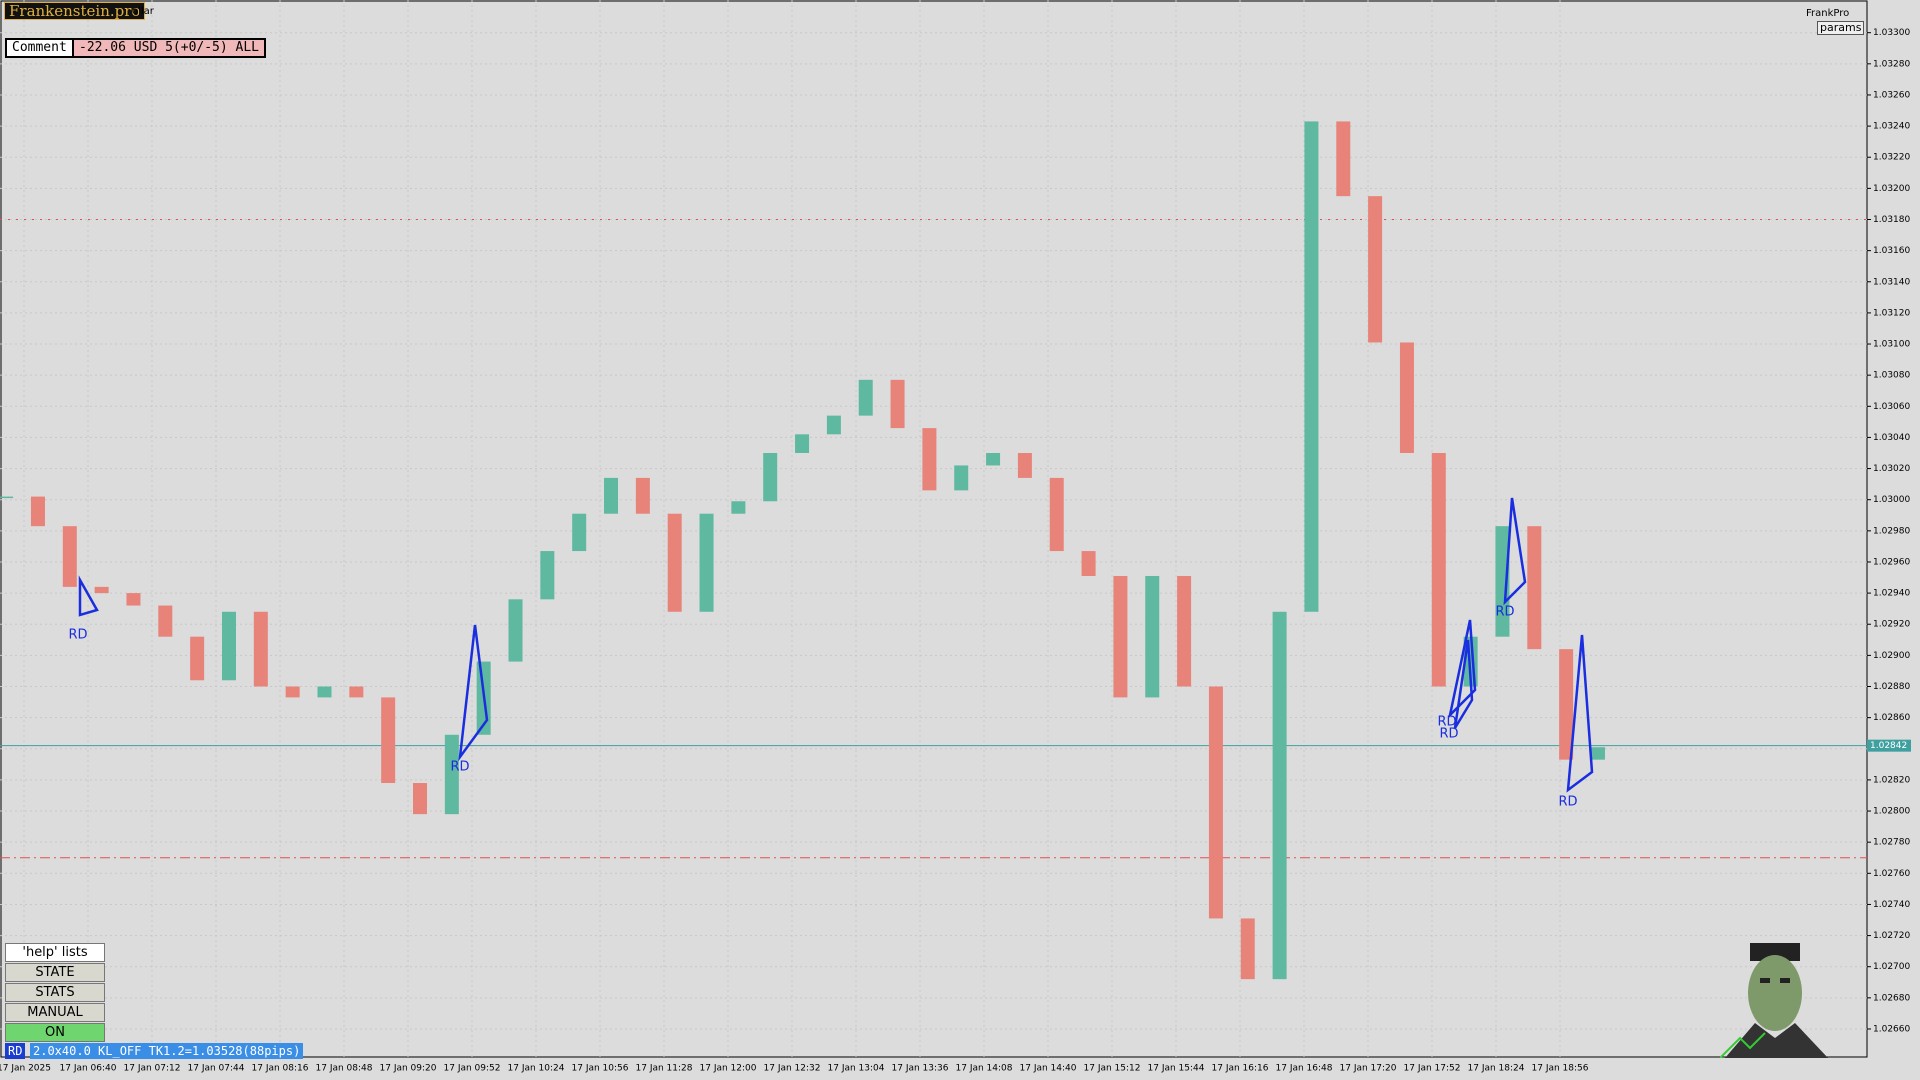 The height and width of the screenshot is (1080, 1920). I want to click on x-tick-label: 17 Jan 2025, so click(25, 1069).